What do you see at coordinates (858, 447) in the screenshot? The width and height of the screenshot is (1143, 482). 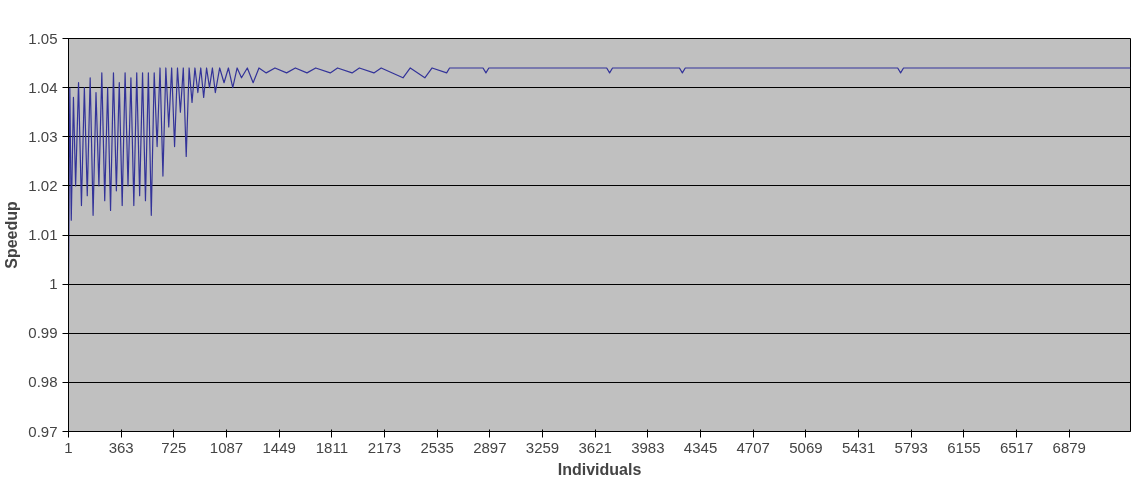 I see `x-tick-label: 5431` at bounding box center [858, 447].